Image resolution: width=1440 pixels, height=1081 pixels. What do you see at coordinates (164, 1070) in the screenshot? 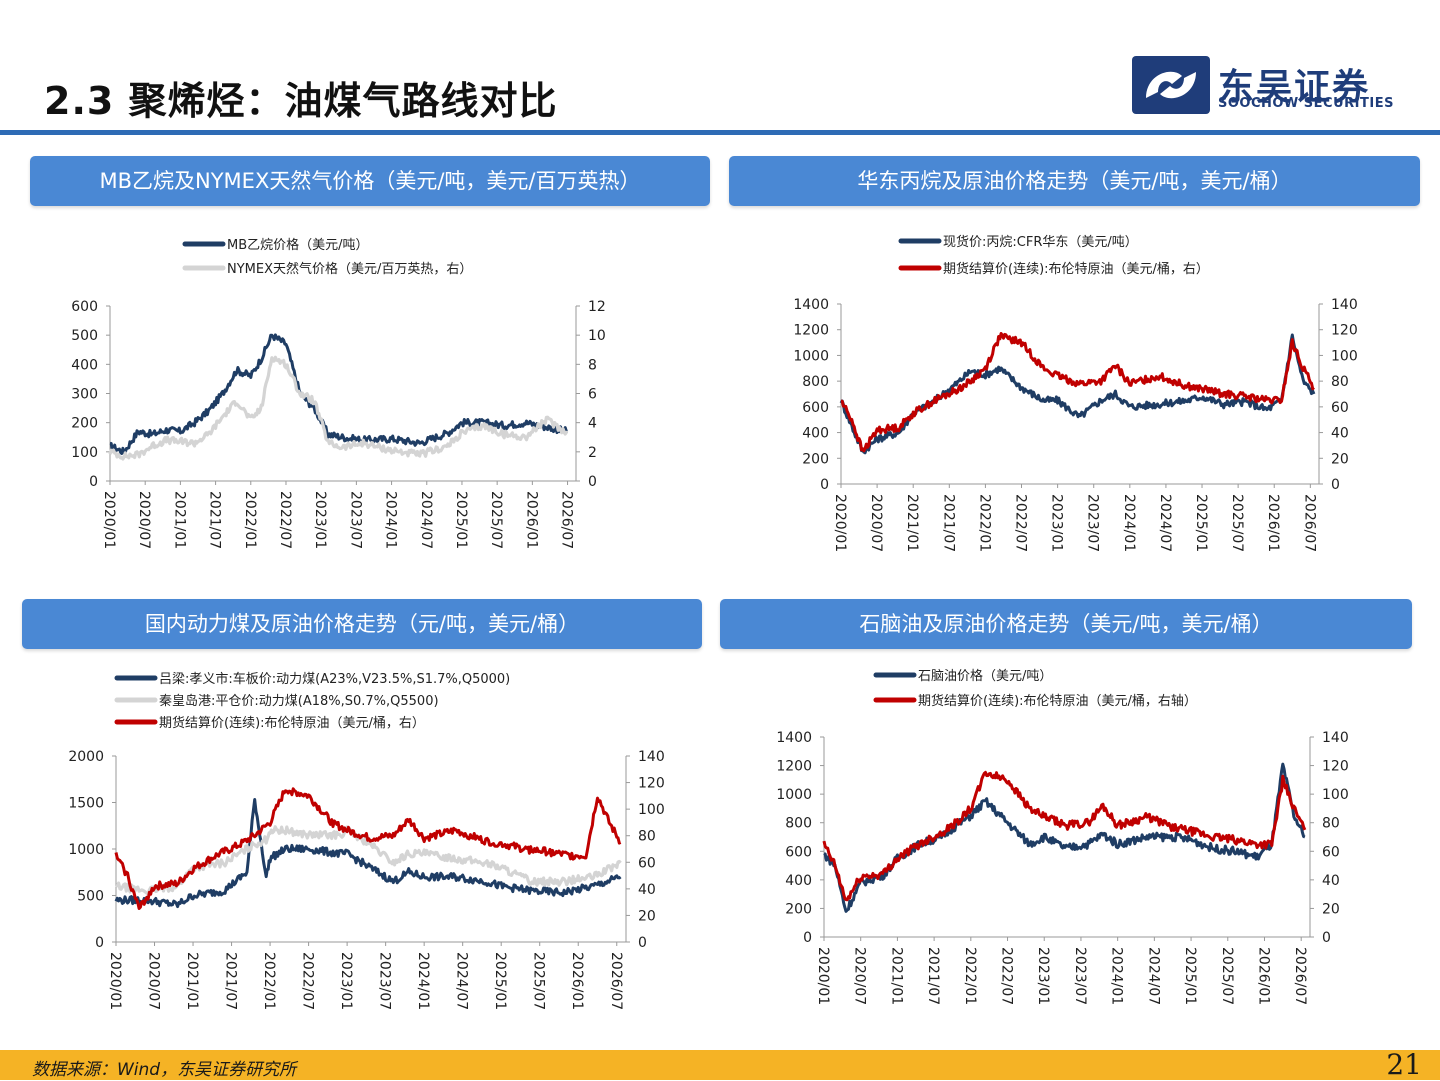
I see `data-source: 数据来源：Wind，东吴证券研究所` at bounding box center [164, 1070].